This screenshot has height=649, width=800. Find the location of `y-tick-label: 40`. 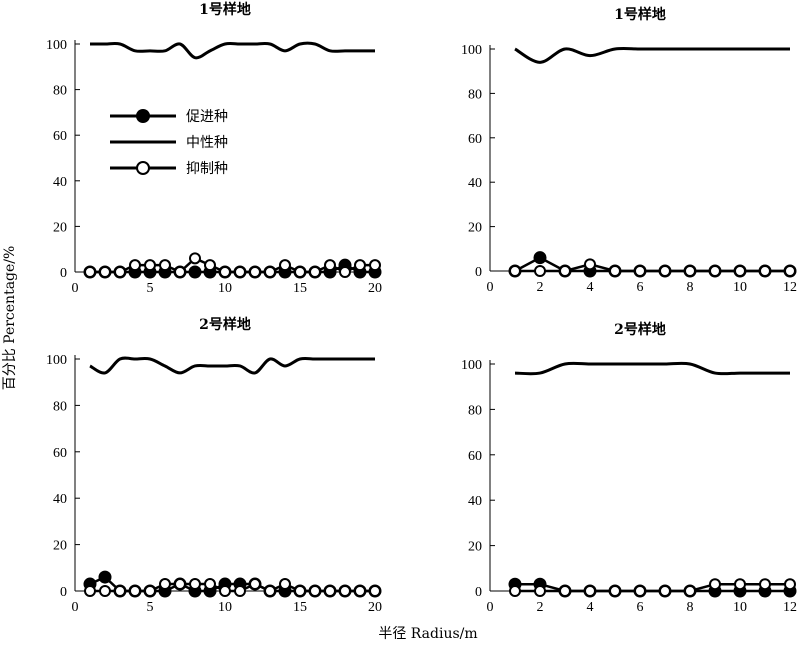

y-tick-label: 40 is located at coordinates (475, 183).